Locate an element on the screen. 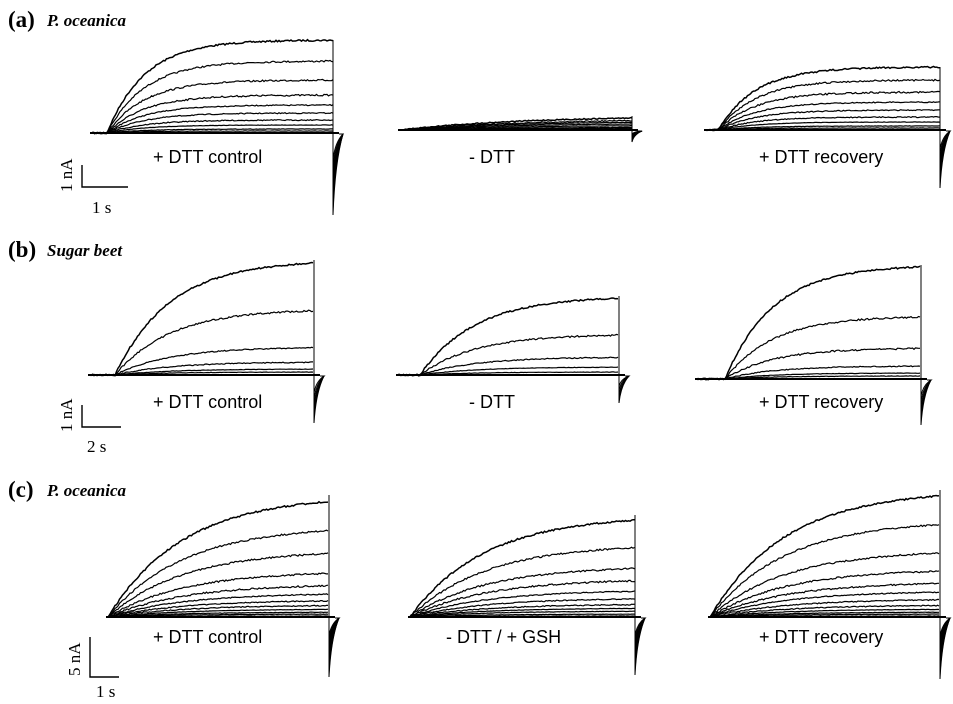 Image resolution: width=953 pixels, height=704 pixels. panel-a-trace-minus-dtt is located at coordinates (520, 129).